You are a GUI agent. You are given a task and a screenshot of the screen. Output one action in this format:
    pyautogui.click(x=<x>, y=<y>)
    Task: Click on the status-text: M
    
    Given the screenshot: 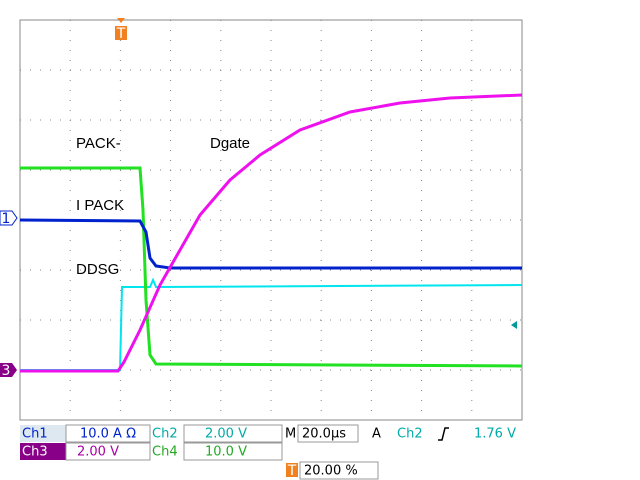 What is the action you would take?
    pyautogui.click(x=290, y=434)
    